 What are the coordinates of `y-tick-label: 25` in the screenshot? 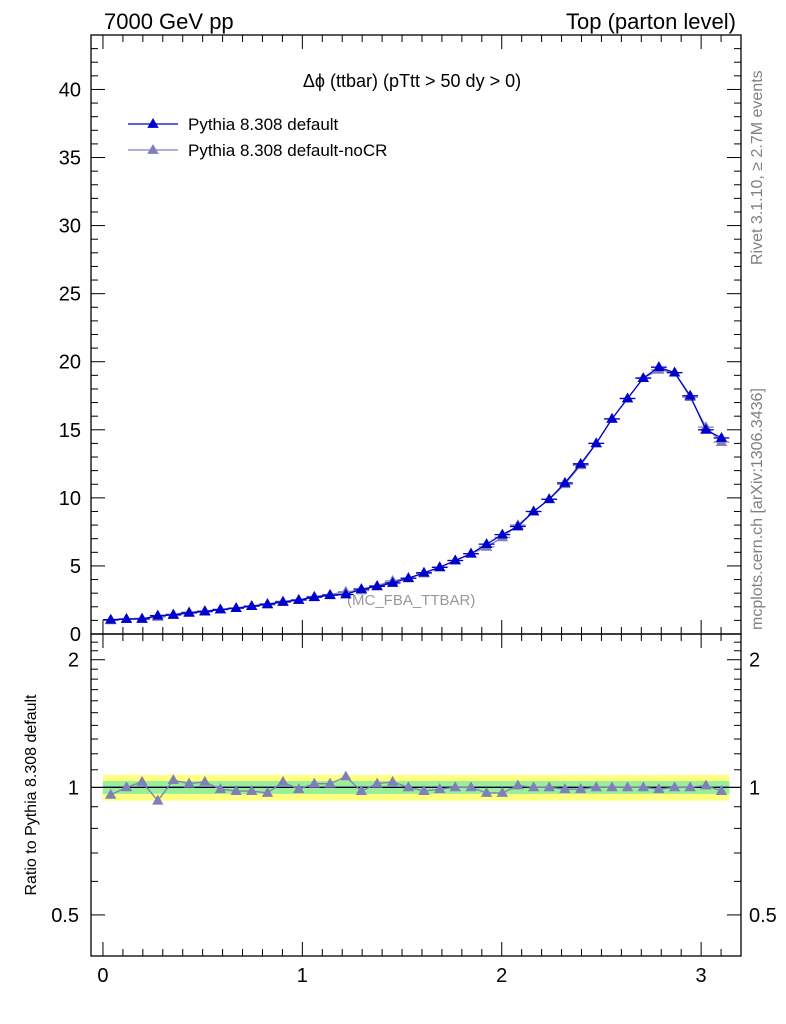 It's located at (70, 295).